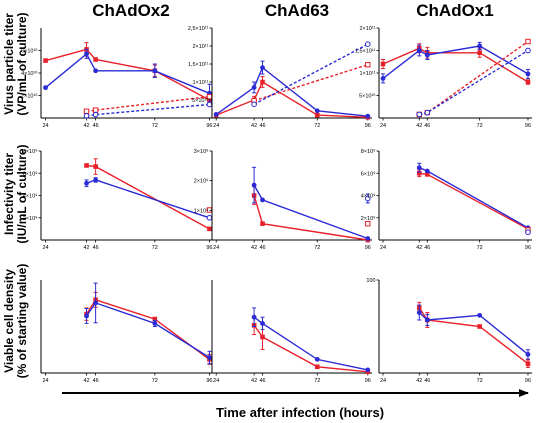  What do you see at coordinates (29, 96) in the screenshot?
I see `y-tick-label: 2×10¹⁰` at bounding box center [29, 96].